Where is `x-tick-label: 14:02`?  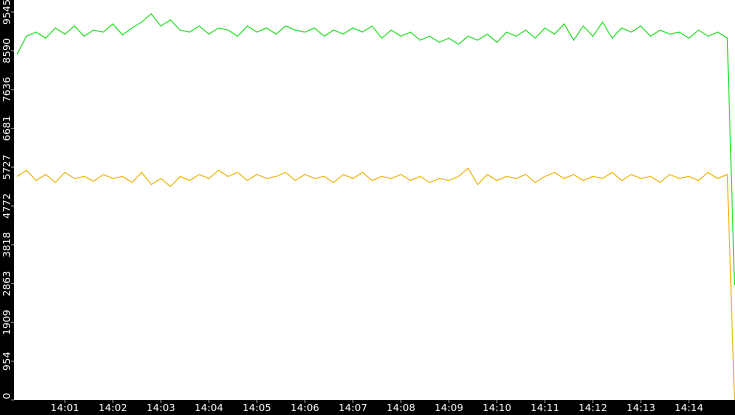 x-tick-label: 14:02 is located at coordinates (112, 408).